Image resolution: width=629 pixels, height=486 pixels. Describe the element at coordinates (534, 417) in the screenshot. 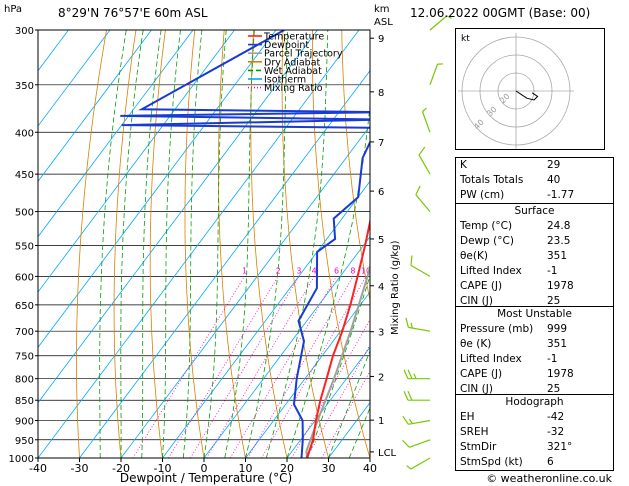

I see `panel-row: EH -42` at that location.